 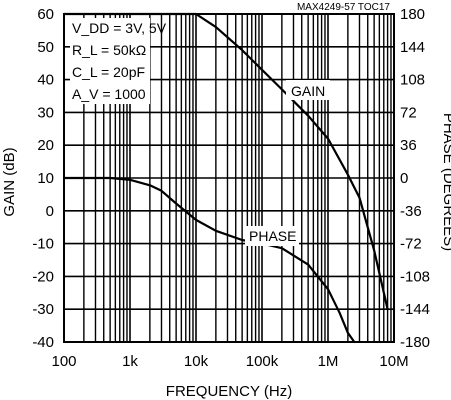 I want to click on series-label-gain: GAIN, so click(x=308, y=91).